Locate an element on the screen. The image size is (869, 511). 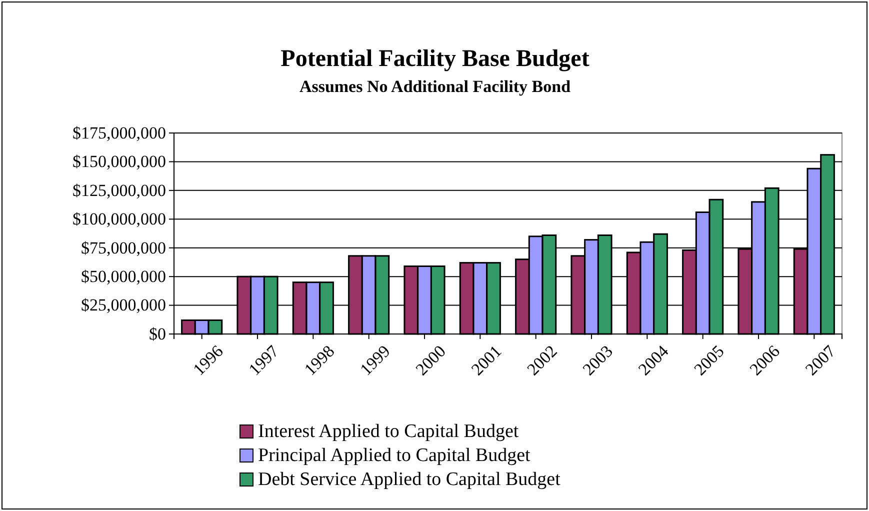
y-tick-label: $100,000,000 is located at coordinates (119, 219).